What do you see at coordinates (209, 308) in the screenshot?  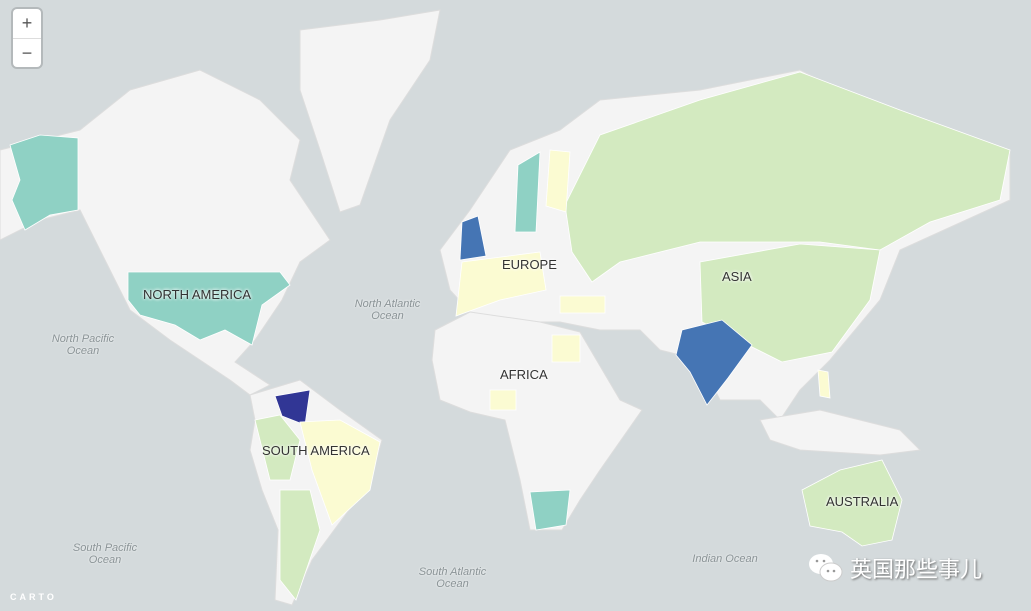 I see `country-usa` at bounding box center [209, 308].